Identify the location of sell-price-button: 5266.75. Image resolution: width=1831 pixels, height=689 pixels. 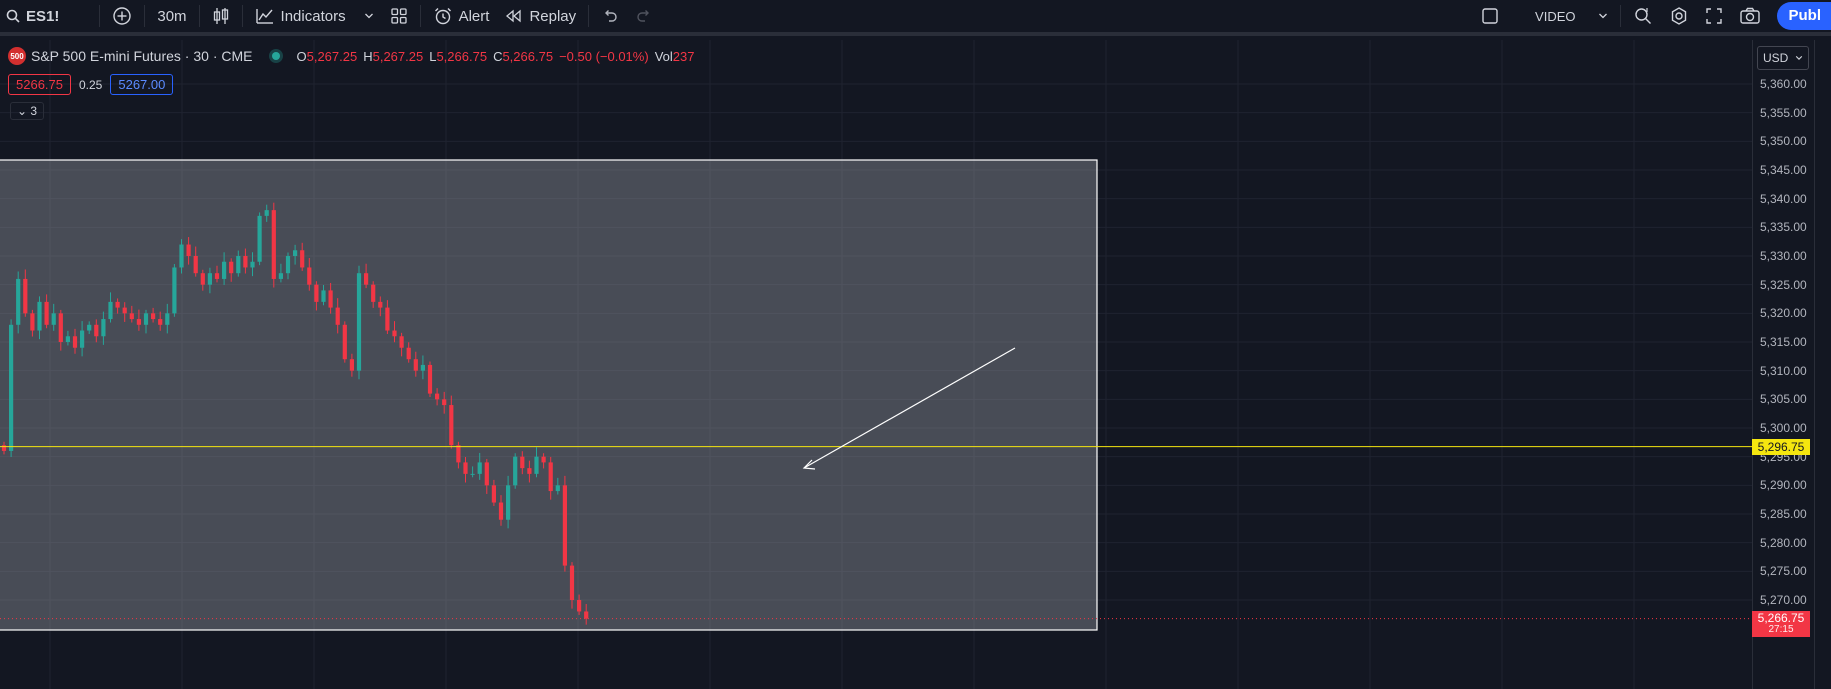
(39, 84).